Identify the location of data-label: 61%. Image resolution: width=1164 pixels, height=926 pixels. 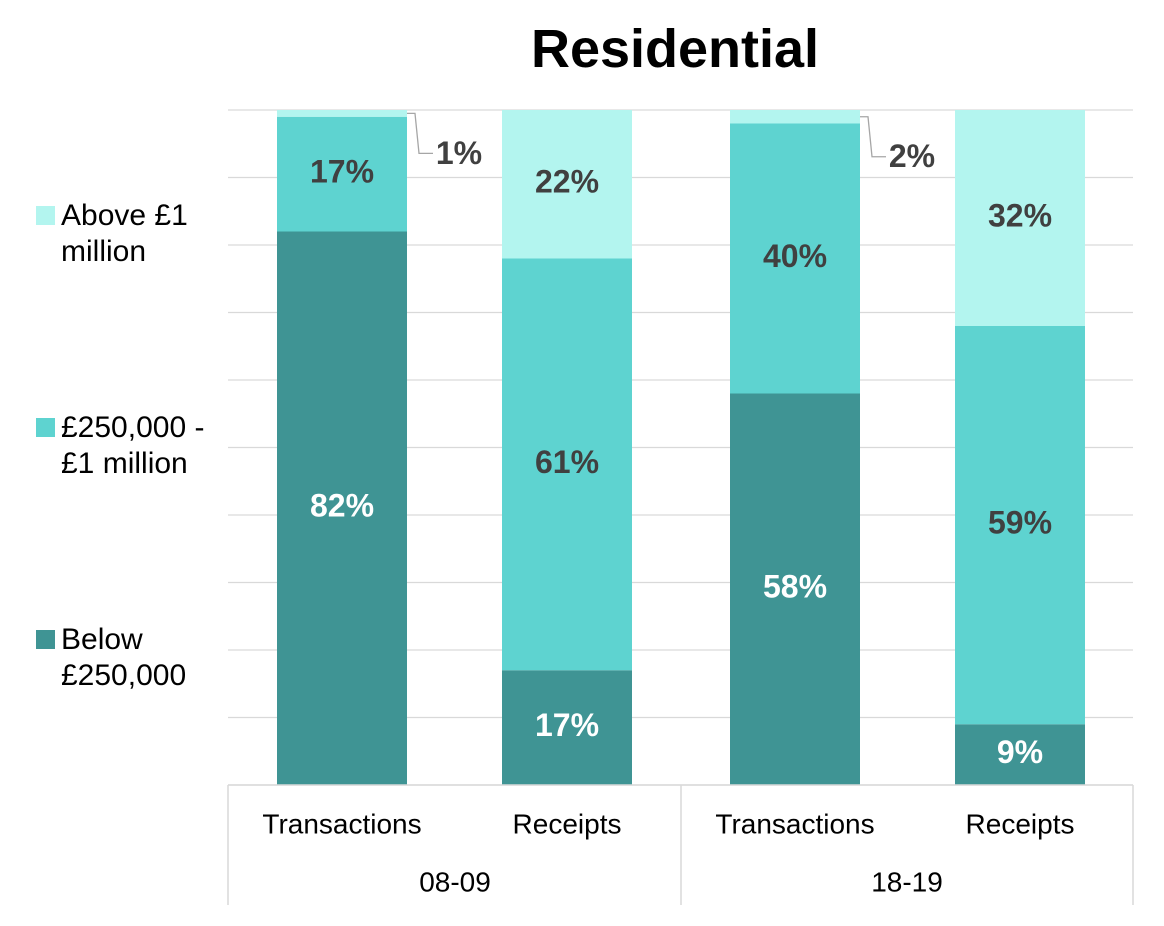
(567, 462).